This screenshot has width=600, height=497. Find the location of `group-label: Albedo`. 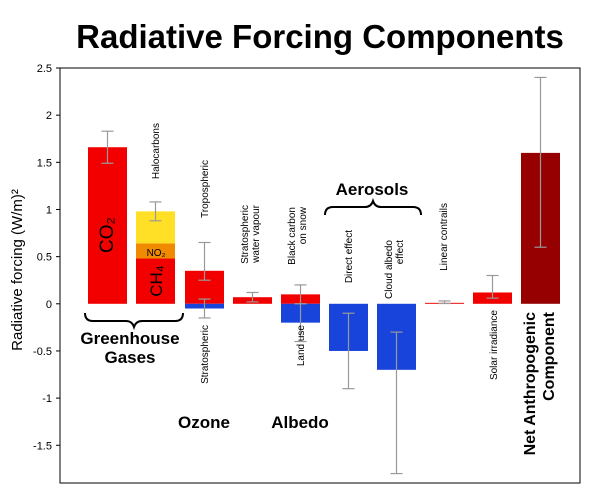

group-label: Albedo is located at coordinates (300, 422).